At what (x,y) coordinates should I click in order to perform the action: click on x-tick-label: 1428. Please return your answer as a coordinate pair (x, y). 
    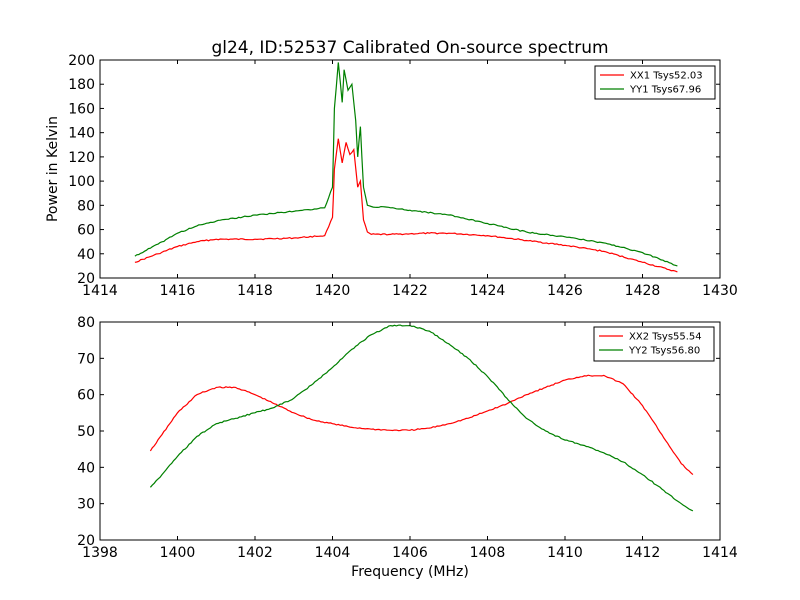
    Looking at the image, I should click on (643, 291).